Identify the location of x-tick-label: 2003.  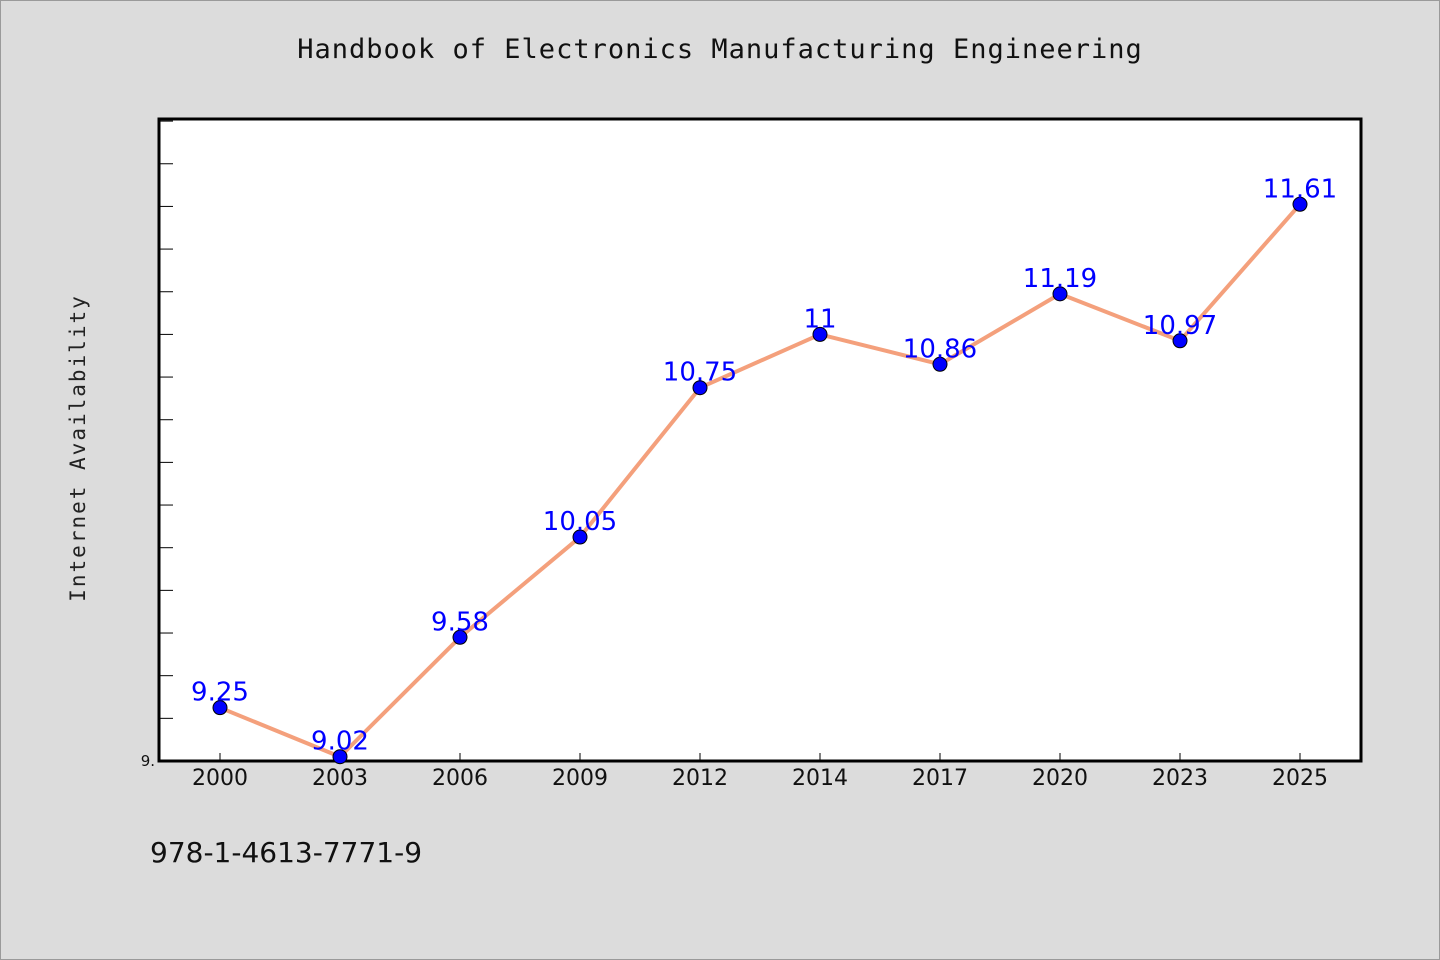
(340, 778).